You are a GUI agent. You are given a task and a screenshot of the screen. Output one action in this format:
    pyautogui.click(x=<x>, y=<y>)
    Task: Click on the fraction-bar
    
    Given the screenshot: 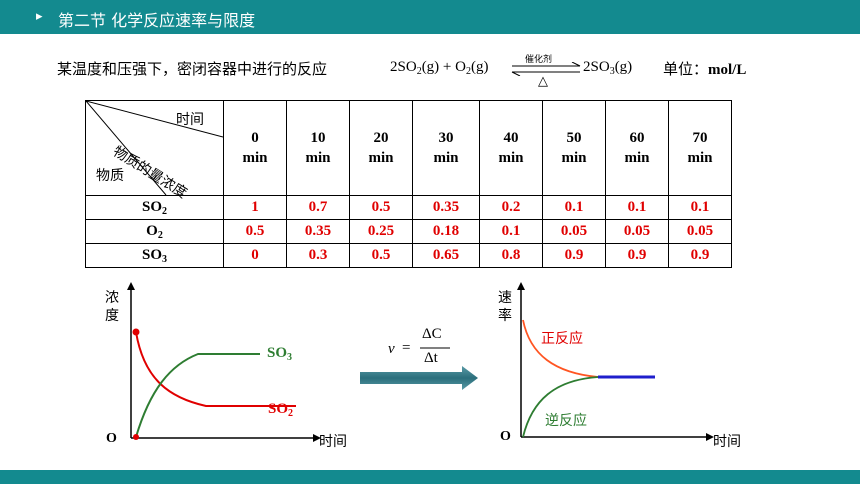 What is the action you would take?
    pyautogui.click(x=435, y=348)
    